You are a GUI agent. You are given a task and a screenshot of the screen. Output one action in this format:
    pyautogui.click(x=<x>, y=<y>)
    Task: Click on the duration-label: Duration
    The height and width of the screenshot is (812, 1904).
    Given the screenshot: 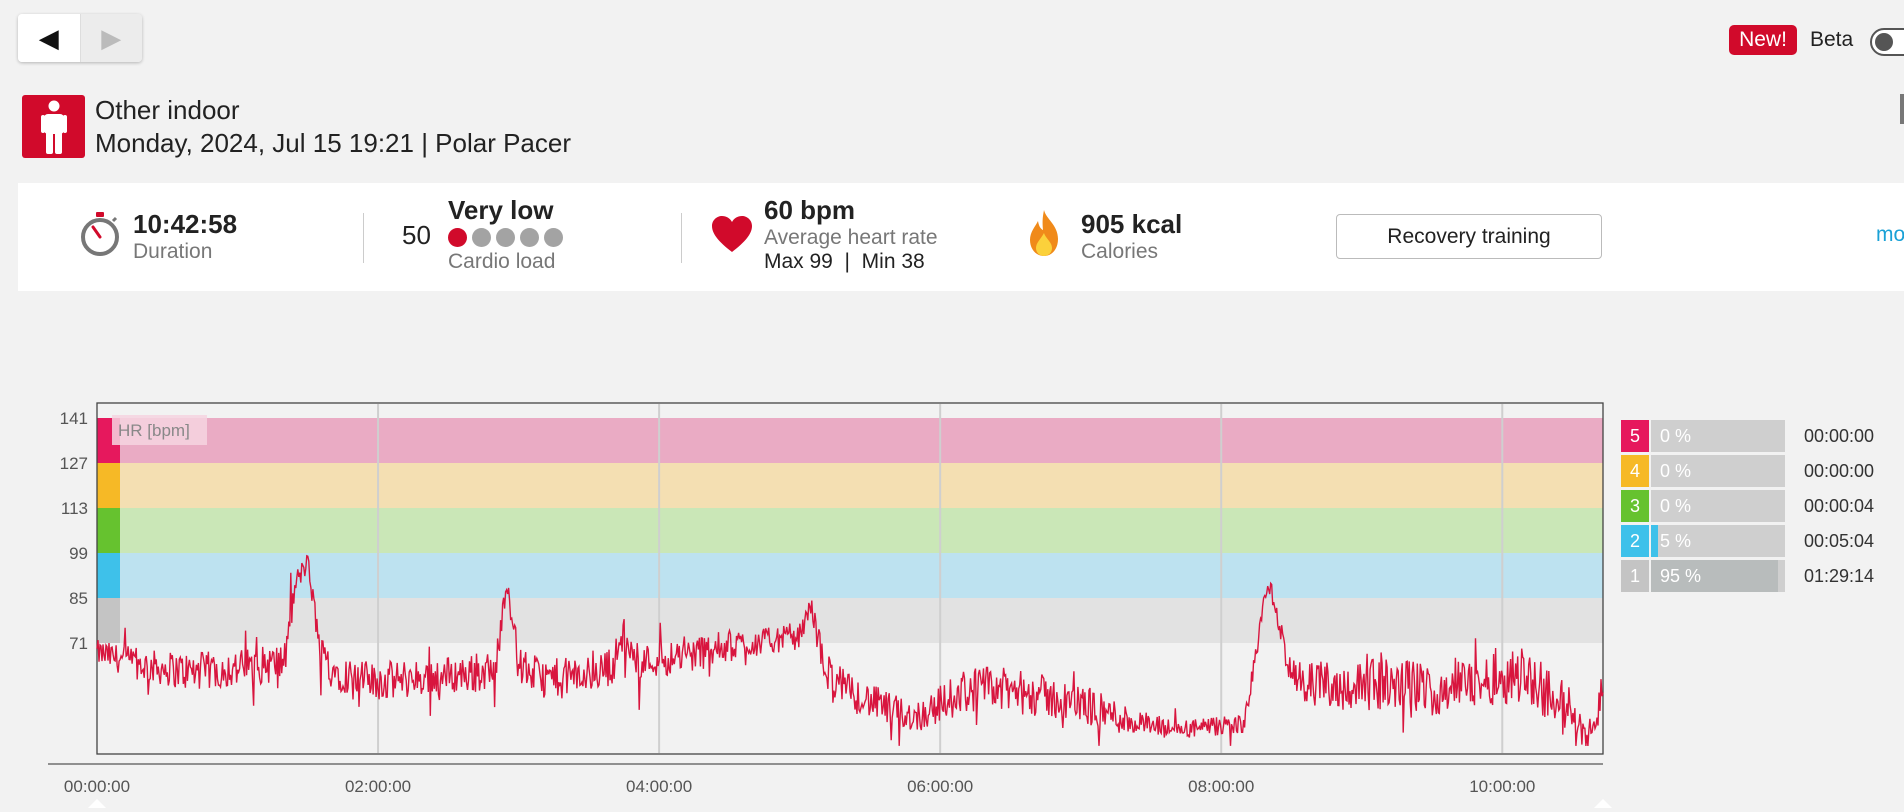 What is the action you would take?
    pyautogui.click(x=173, y=251)
    